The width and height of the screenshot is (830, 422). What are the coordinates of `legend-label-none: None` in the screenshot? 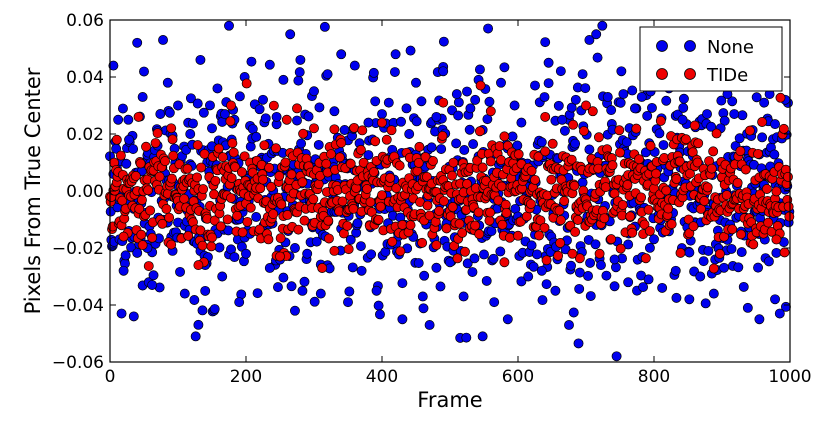 It's located at (730, 47).